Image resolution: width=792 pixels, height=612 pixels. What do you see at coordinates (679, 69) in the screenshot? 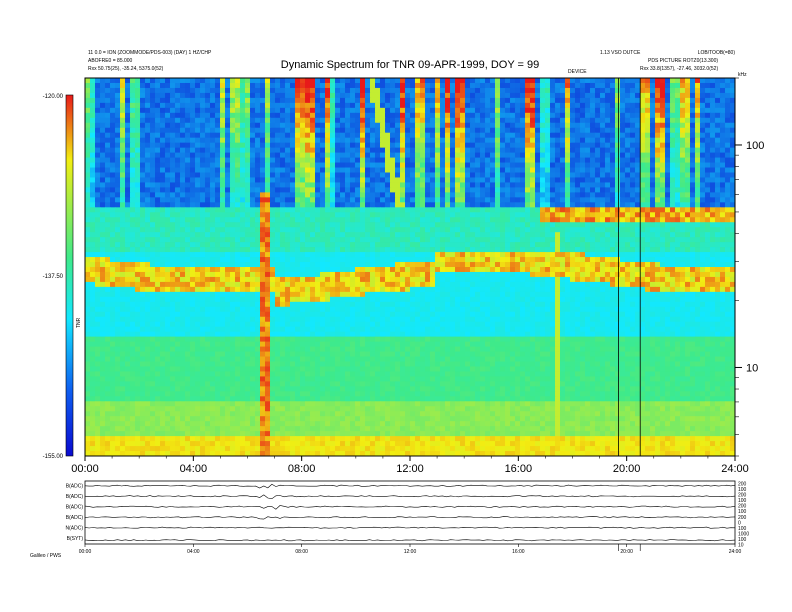
I see `right-info-line-4: Rxx 33.8(1357), -27.46, 3032.0(52)` at bounding box center [679, 69].